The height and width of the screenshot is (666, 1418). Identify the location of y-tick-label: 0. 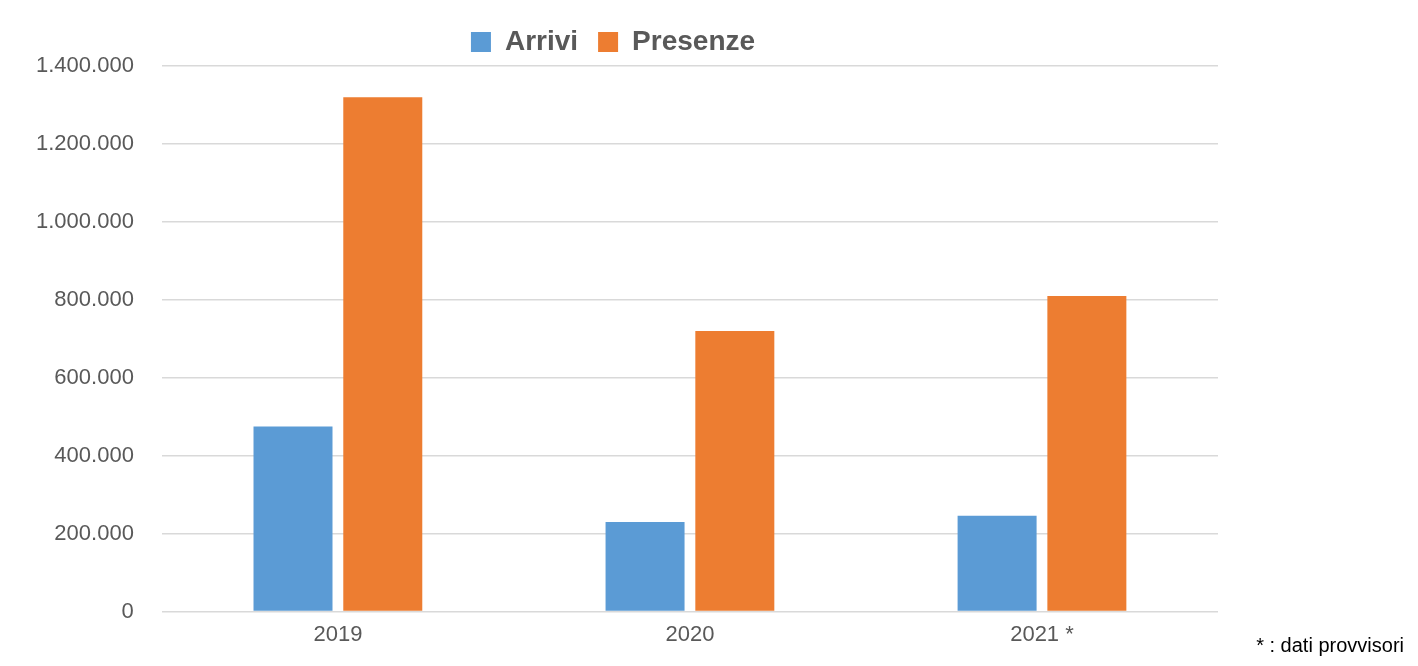
(127, 610).